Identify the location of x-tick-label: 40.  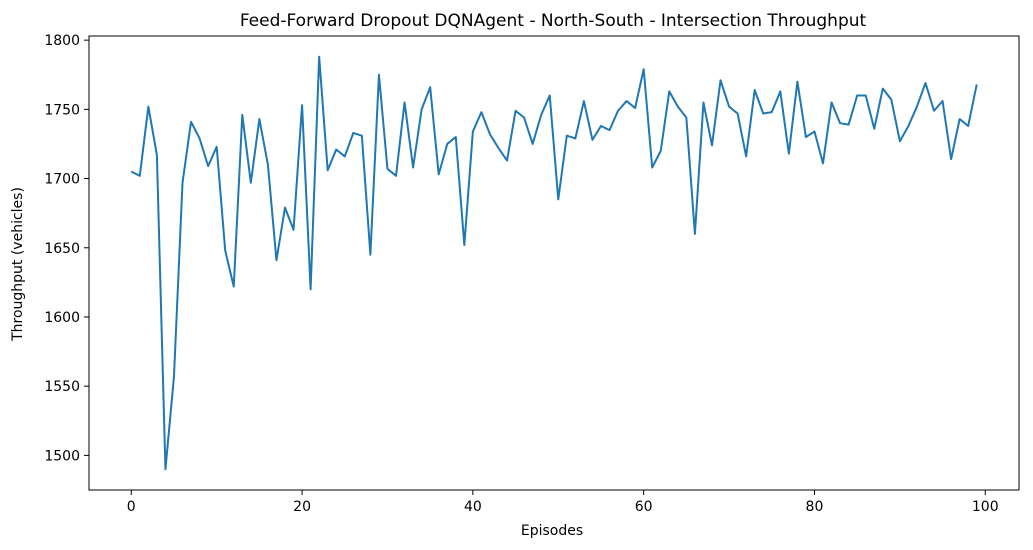
(473, 507).